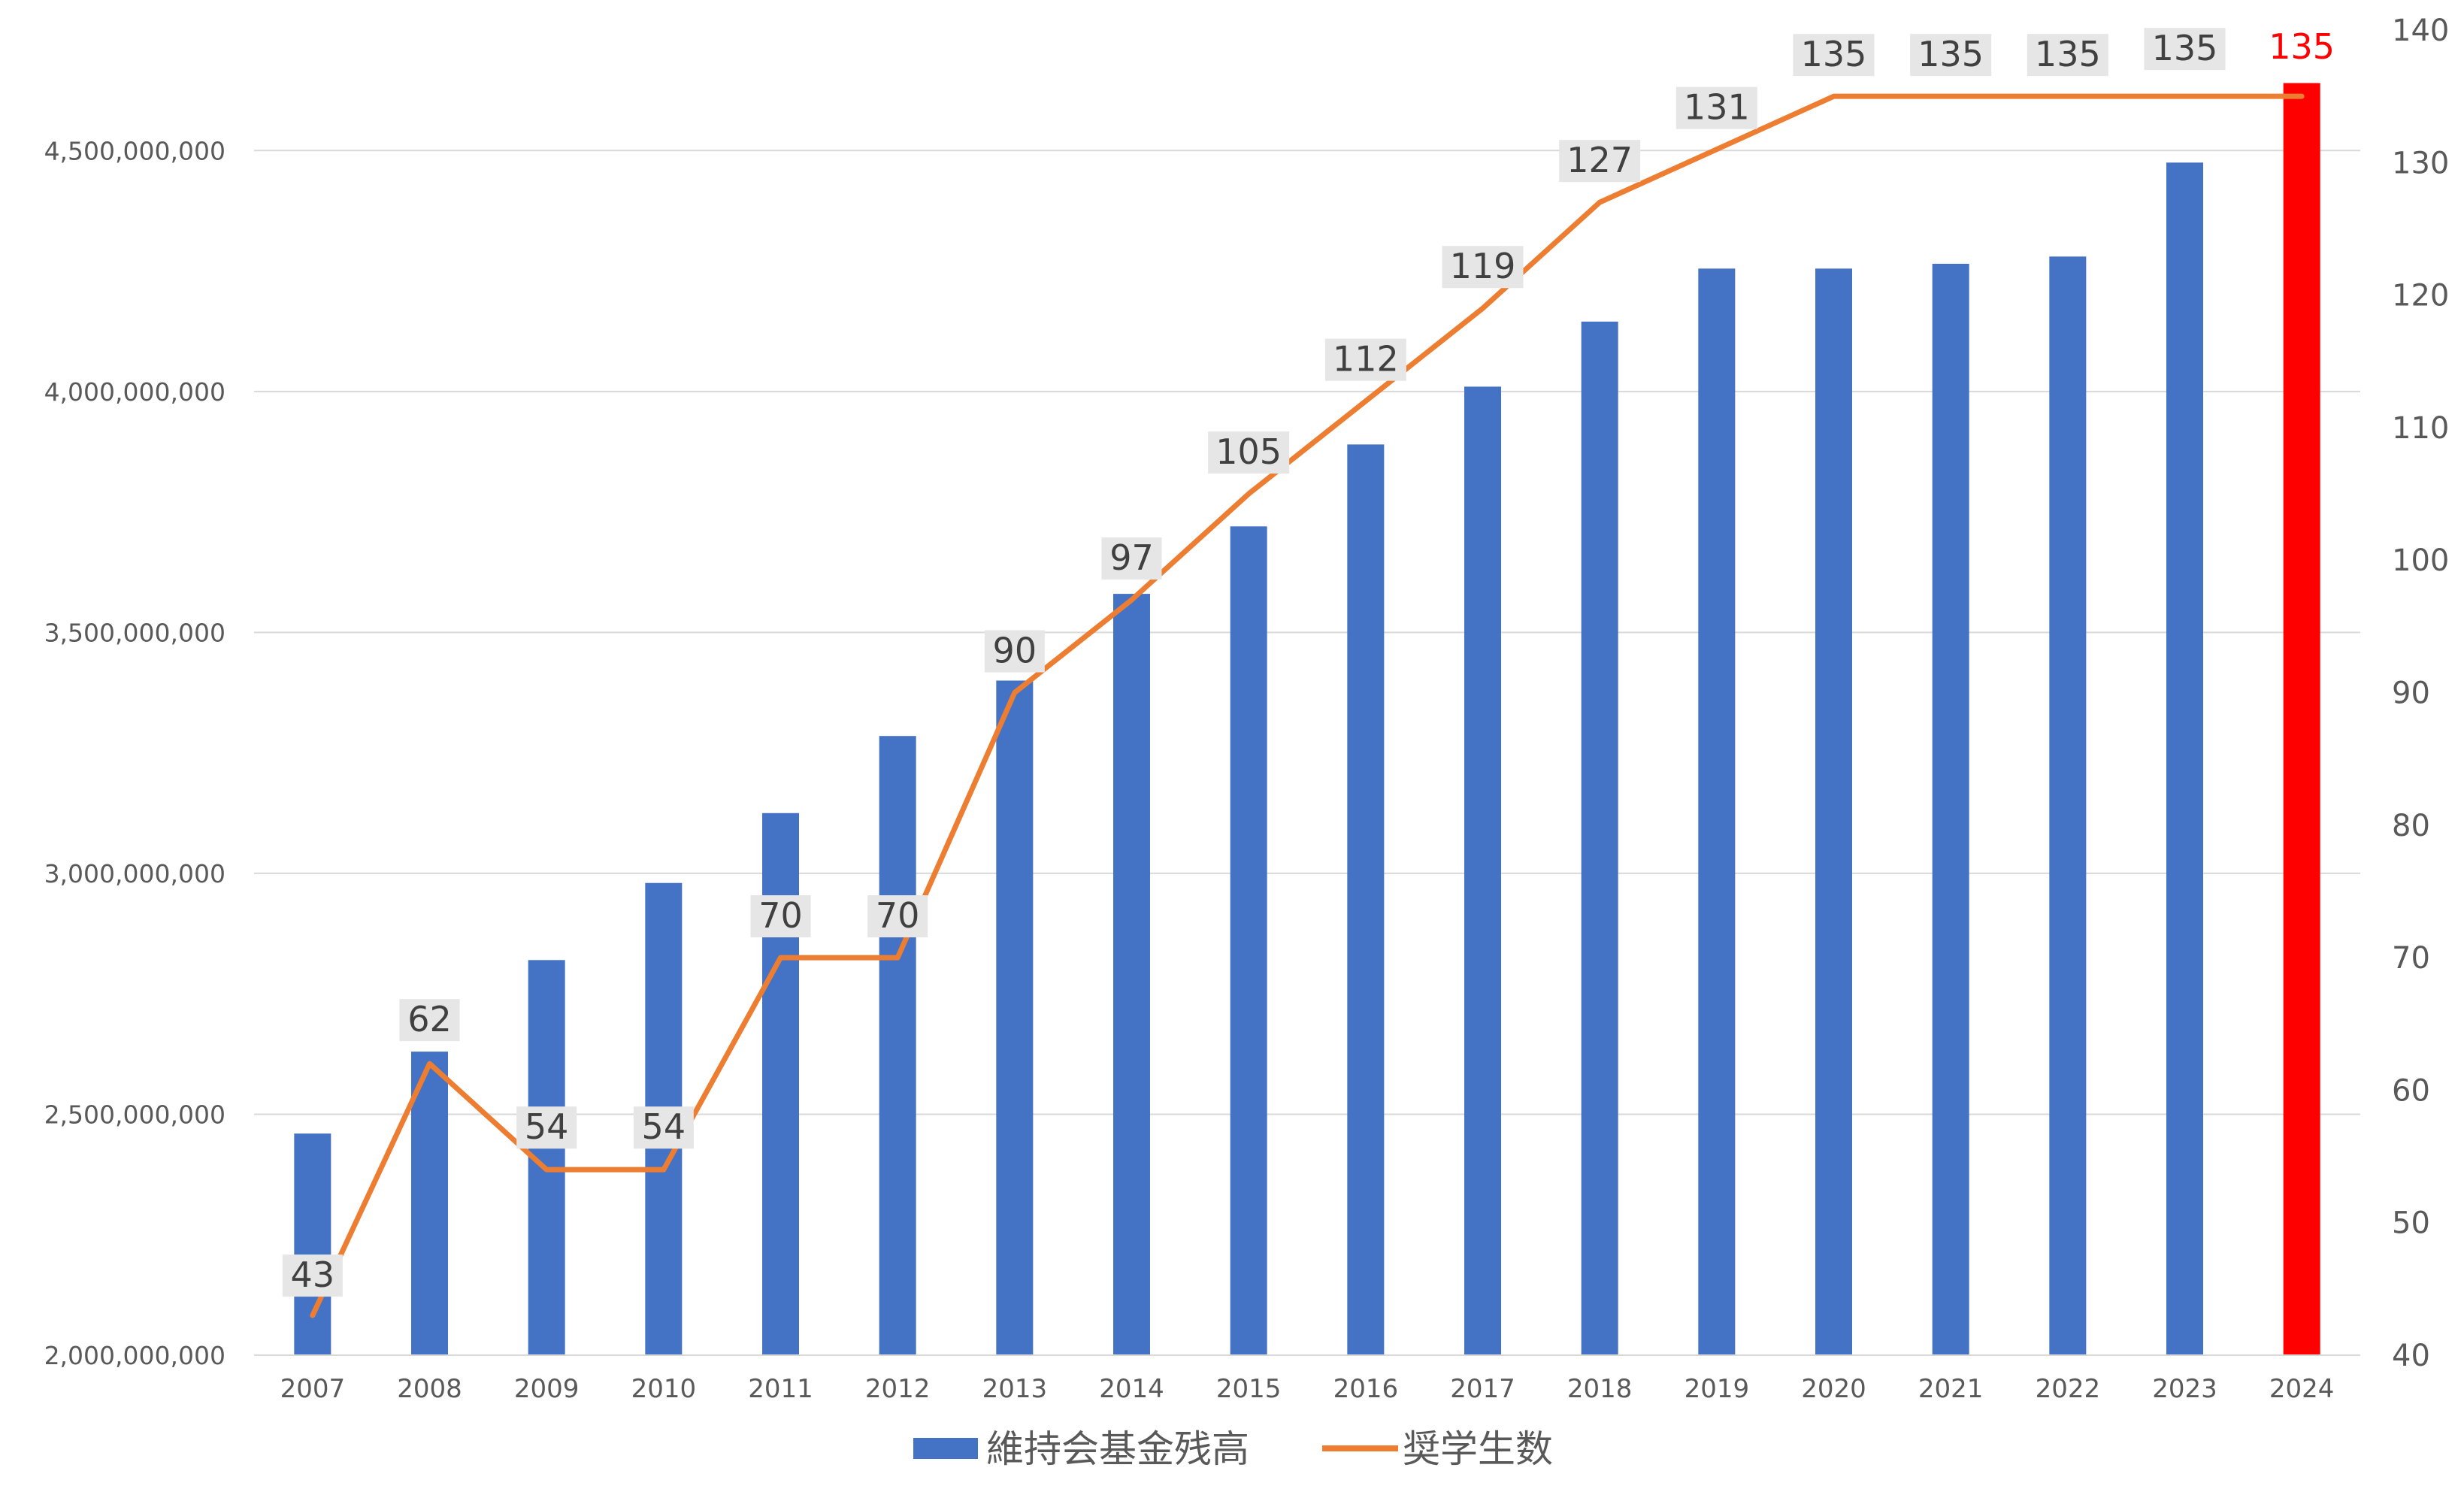 This screenshot has width=2464, height=1498. What do you see at coordinates (1366, 900) in the screenshot?
I see `bar-2016` at bounding box center [1366, 900].